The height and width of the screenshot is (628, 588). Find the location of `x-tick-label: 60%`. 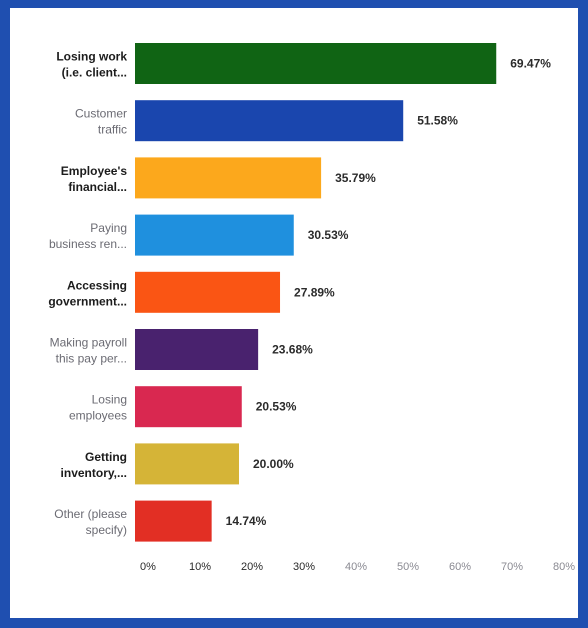

x-tick-label: 60% is located at coordinates (460, 567).